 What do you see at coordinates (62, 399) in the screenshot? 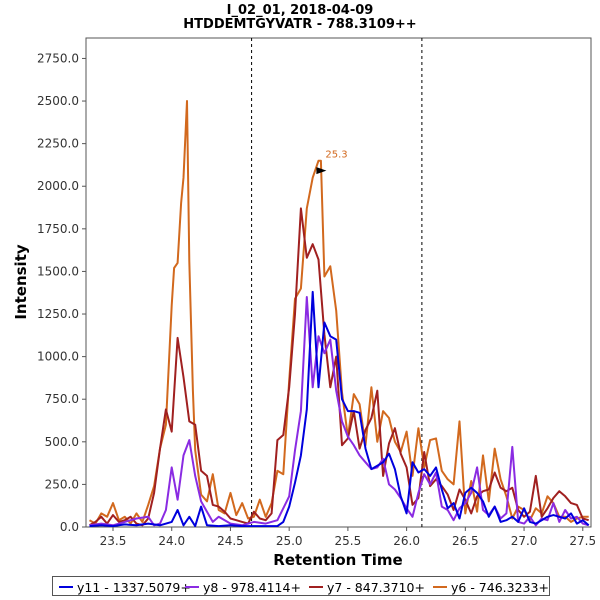
I see `y-tick-label: 750.0` at bounding box center [62, 399].